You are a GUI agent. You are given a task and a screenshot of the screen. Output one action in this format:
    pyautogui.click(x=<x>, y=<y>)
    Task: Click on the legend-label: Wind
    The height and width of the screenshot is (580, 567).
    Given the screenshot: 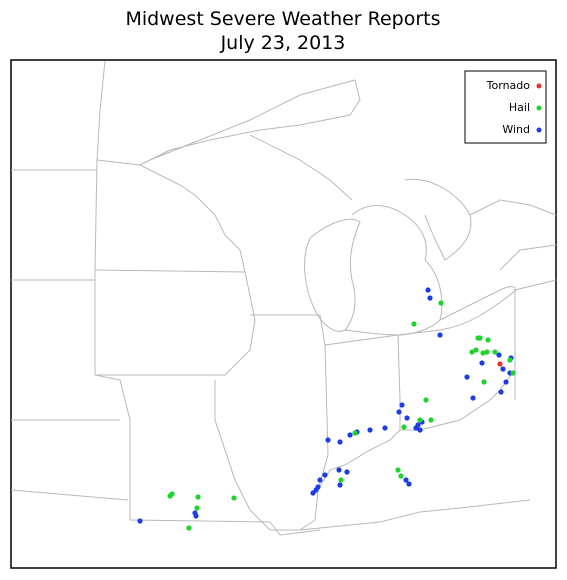 What is the action you would take?
    pyautogui.click(x=516, y=129)
    